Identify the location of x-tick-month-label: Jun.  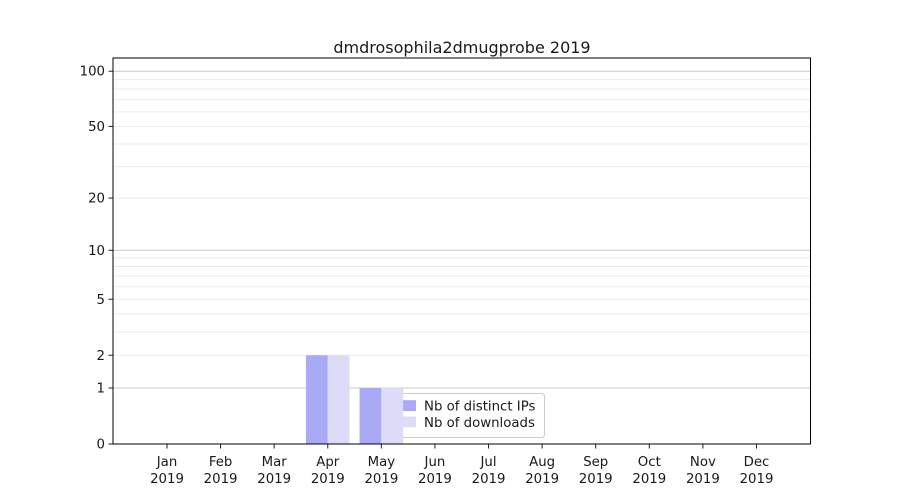
(435, 462).